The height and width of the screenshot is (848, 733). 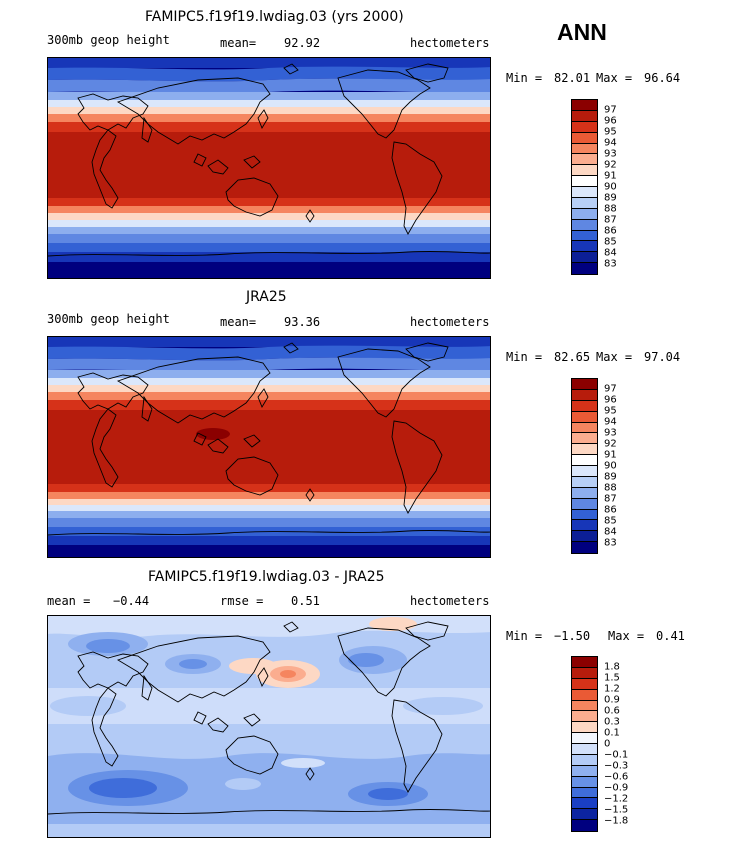 What do you see at coordinates (610, 488) in the screenshot?
I see `colorbar-tick-label: 88` at bounding box center [610, 488].